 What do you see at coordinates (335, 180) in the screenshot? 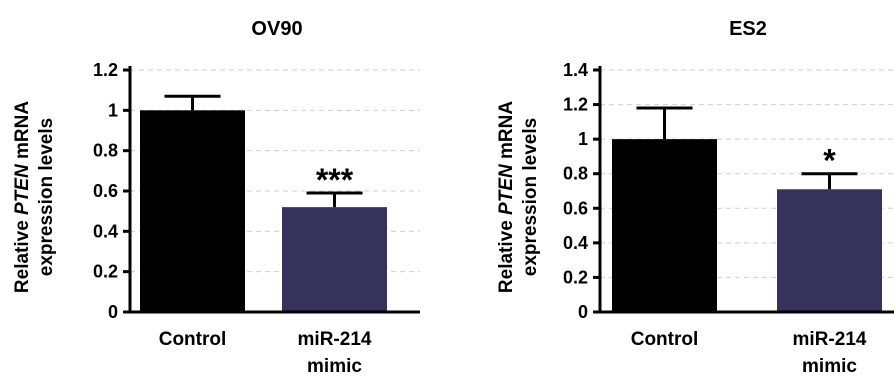
I see `chart0-significance-label: ***` at bounding box center [335, 180].